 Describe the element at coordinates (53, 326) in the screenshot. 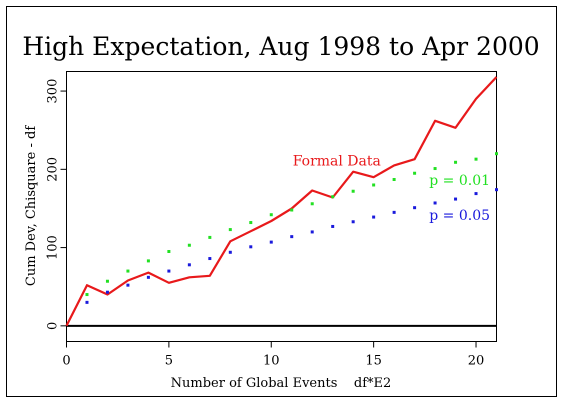

I see `y-tick-label: 0` at that location.